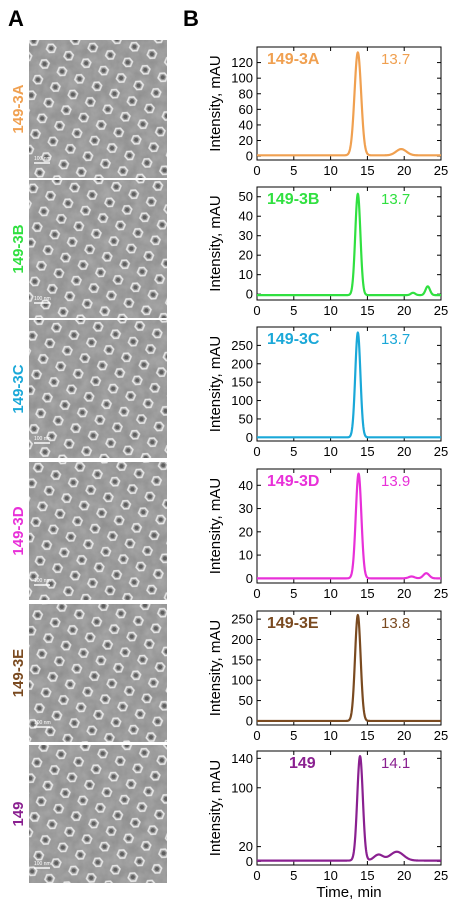 The height and width of the screenshot is (912, 459). Describe the element at coordinates (18, 530) in the screenshot. I see `sample-label-4: 149-3D` at that location.